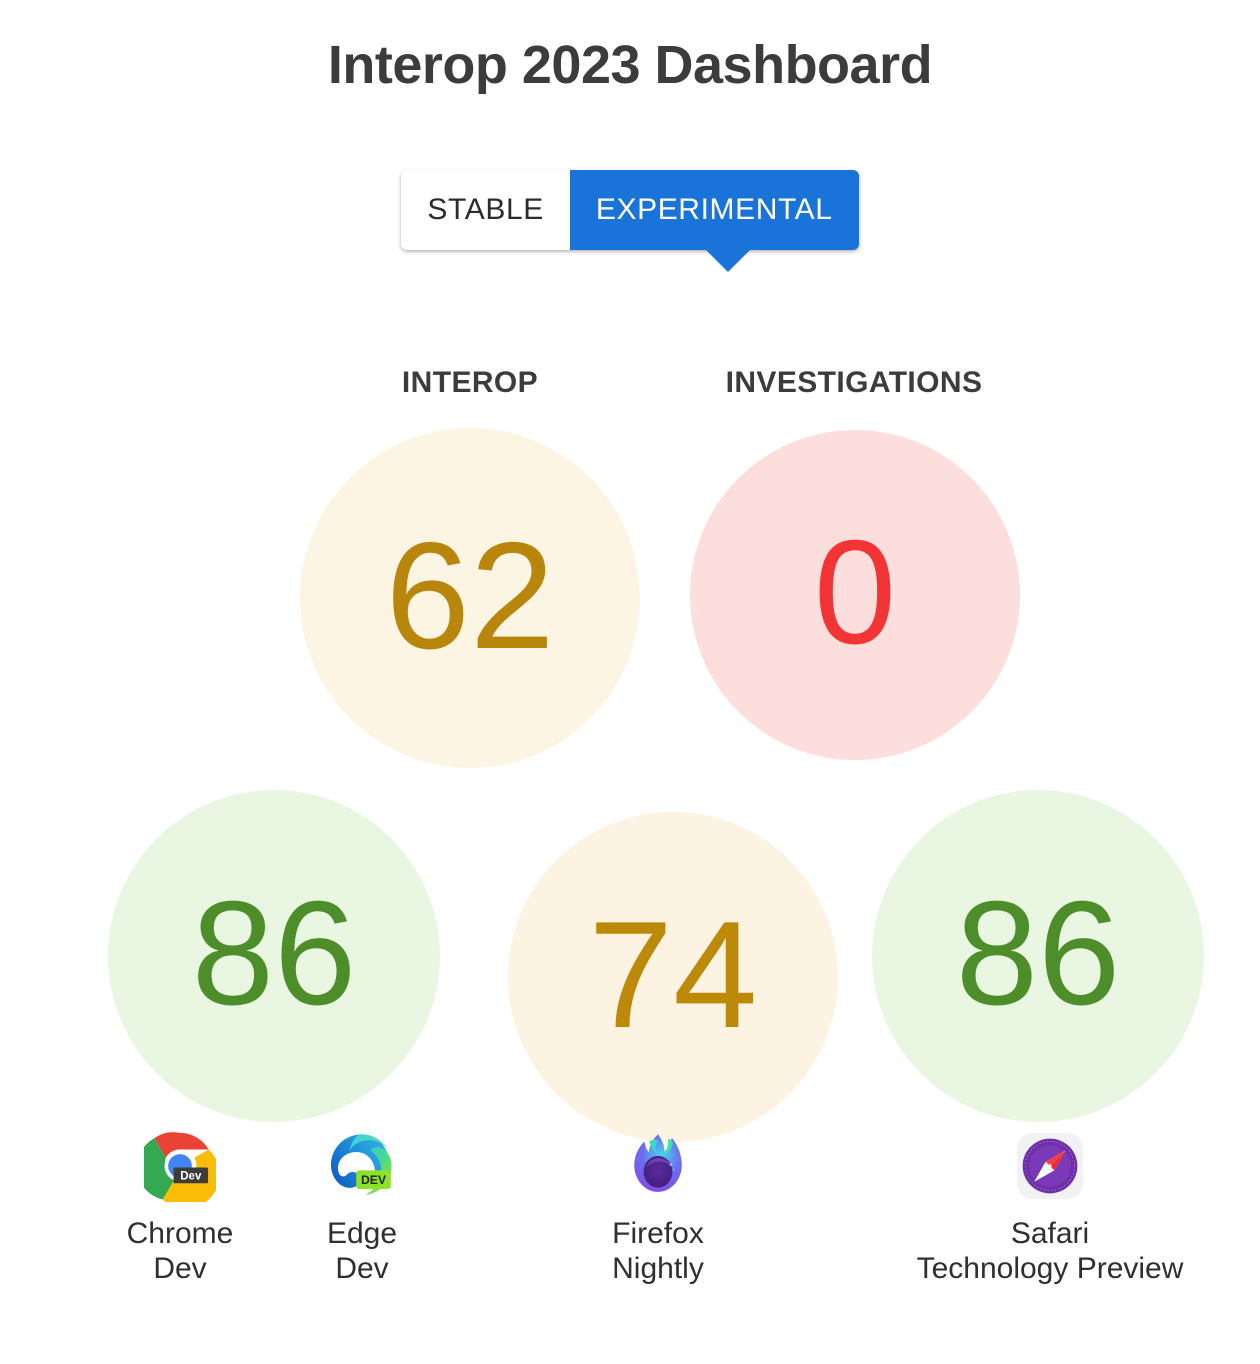 The width and height of the screenshot is (1260, 1364). I want to click on score-value-firefox: 74, so click(673, 975).